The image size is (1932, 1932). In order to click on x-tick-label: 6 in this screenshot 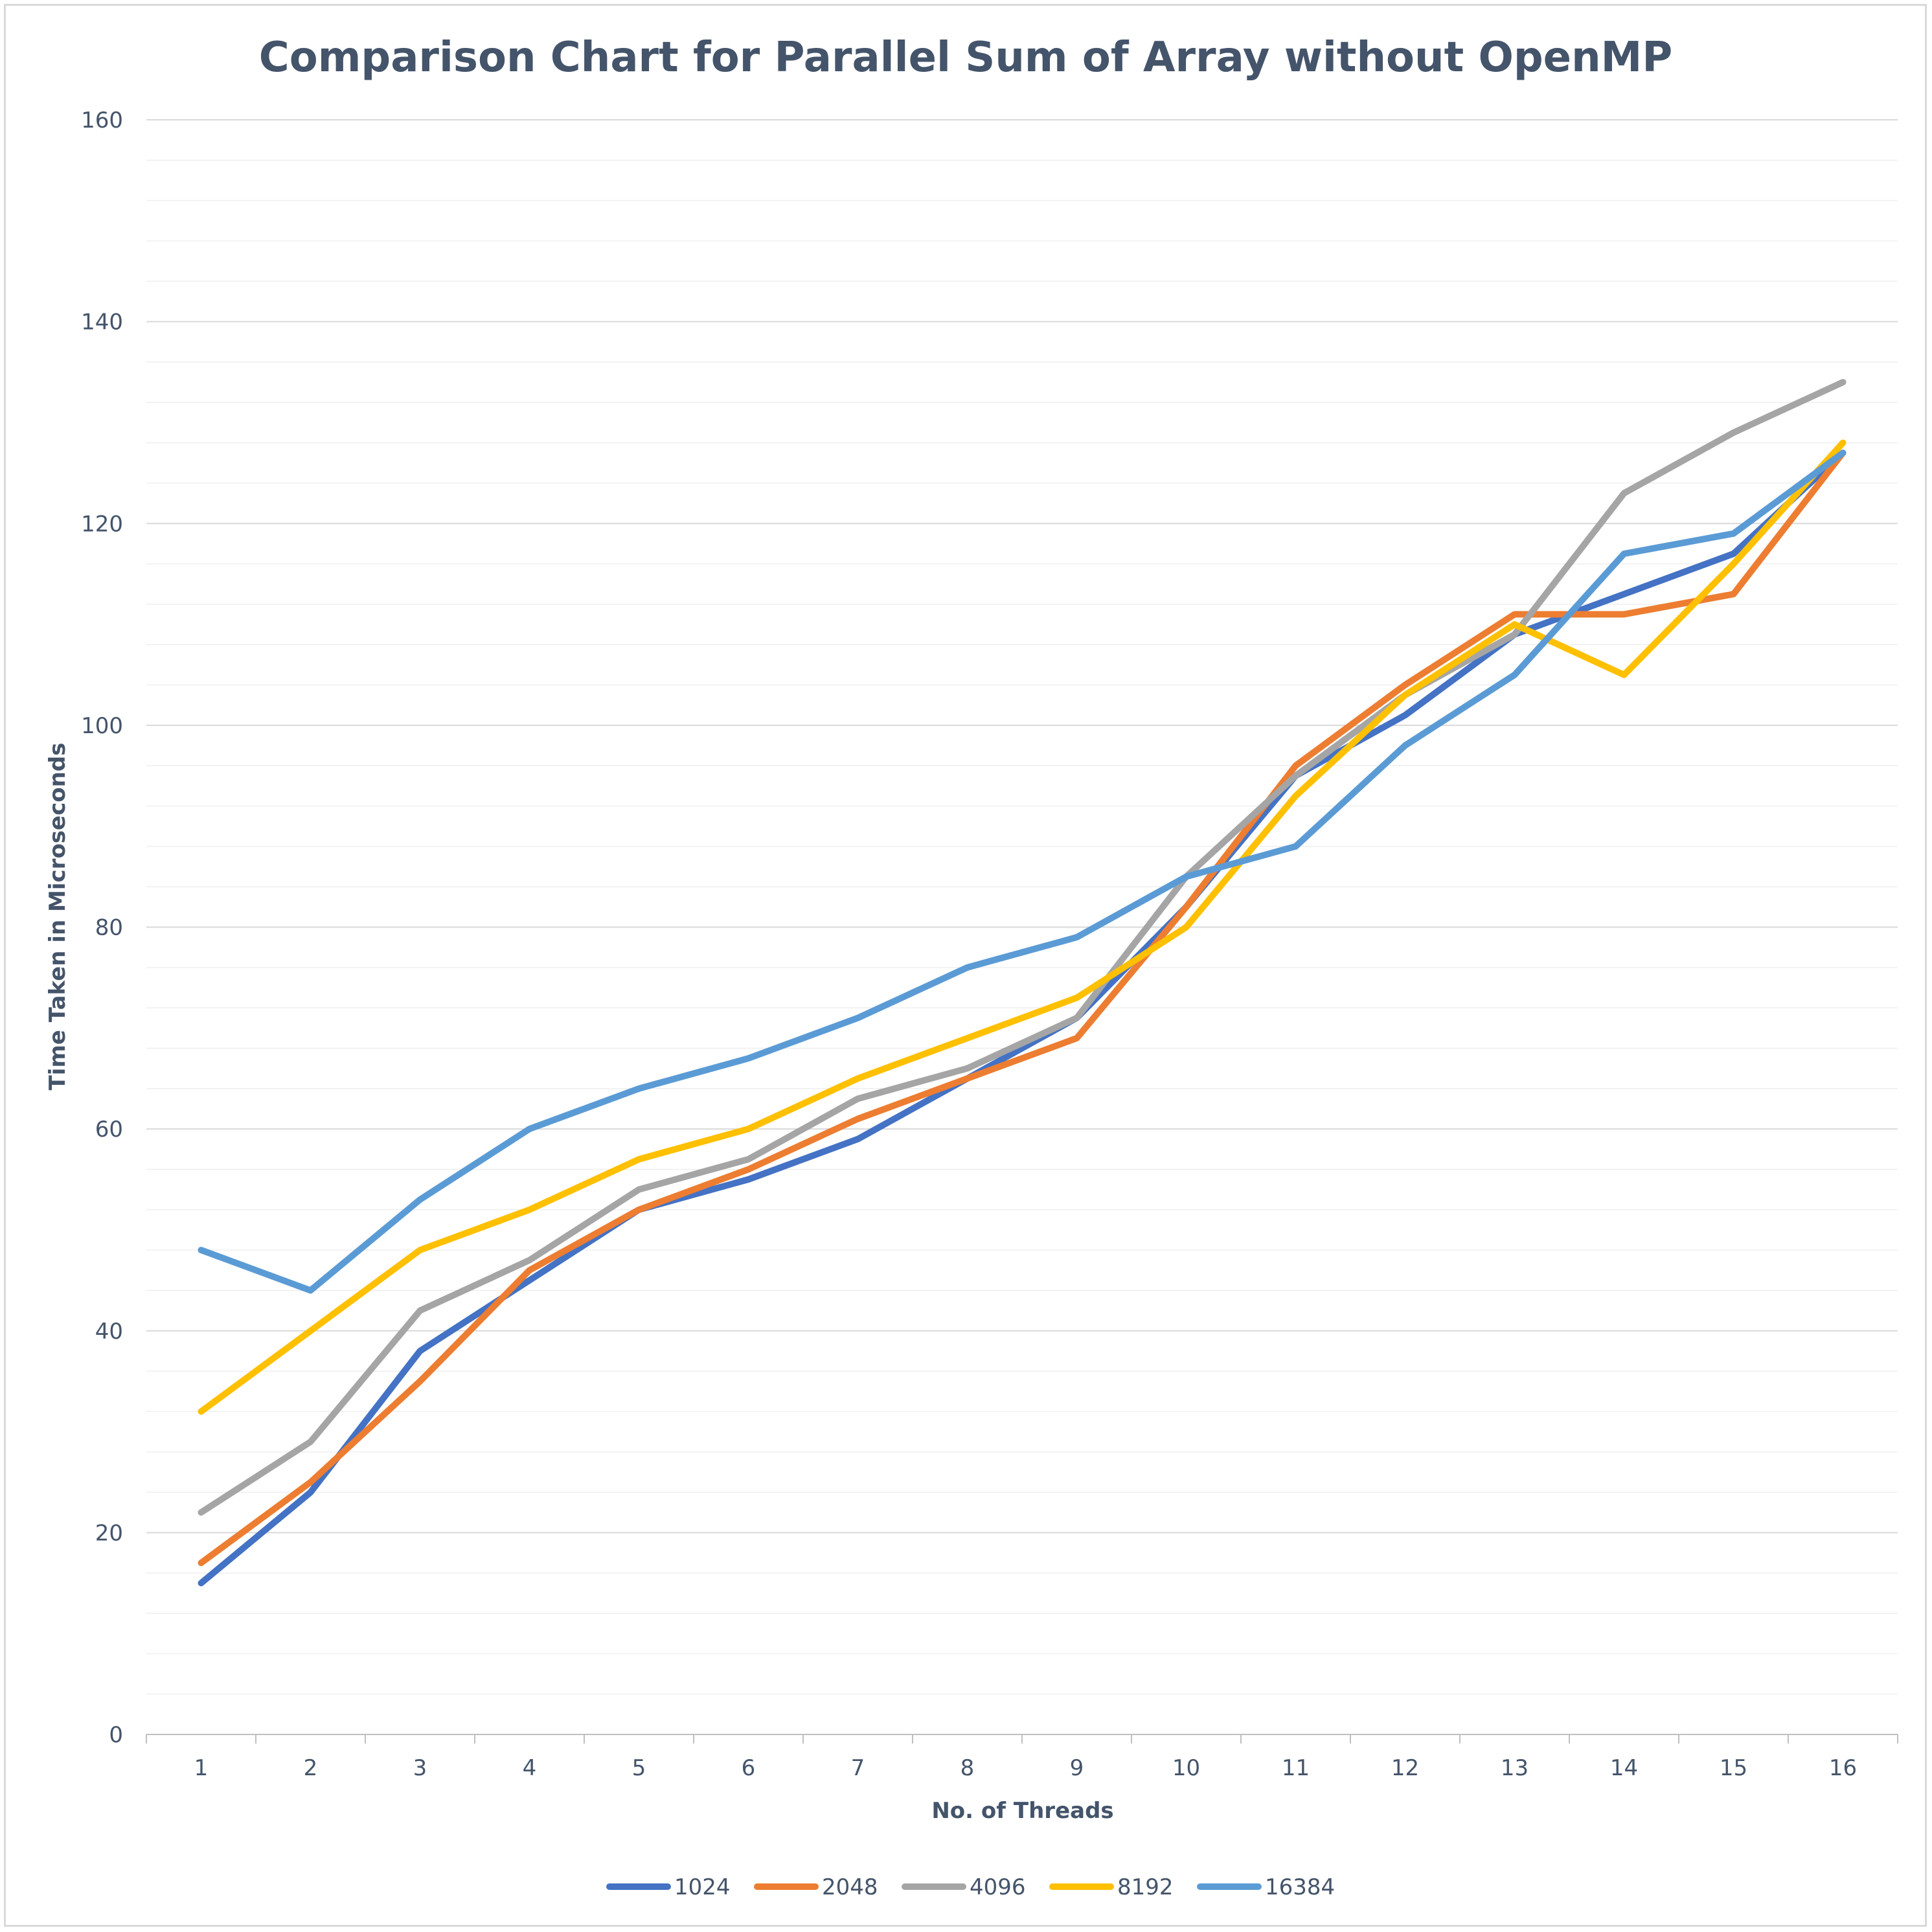, I will do `click(749, 1768)`.